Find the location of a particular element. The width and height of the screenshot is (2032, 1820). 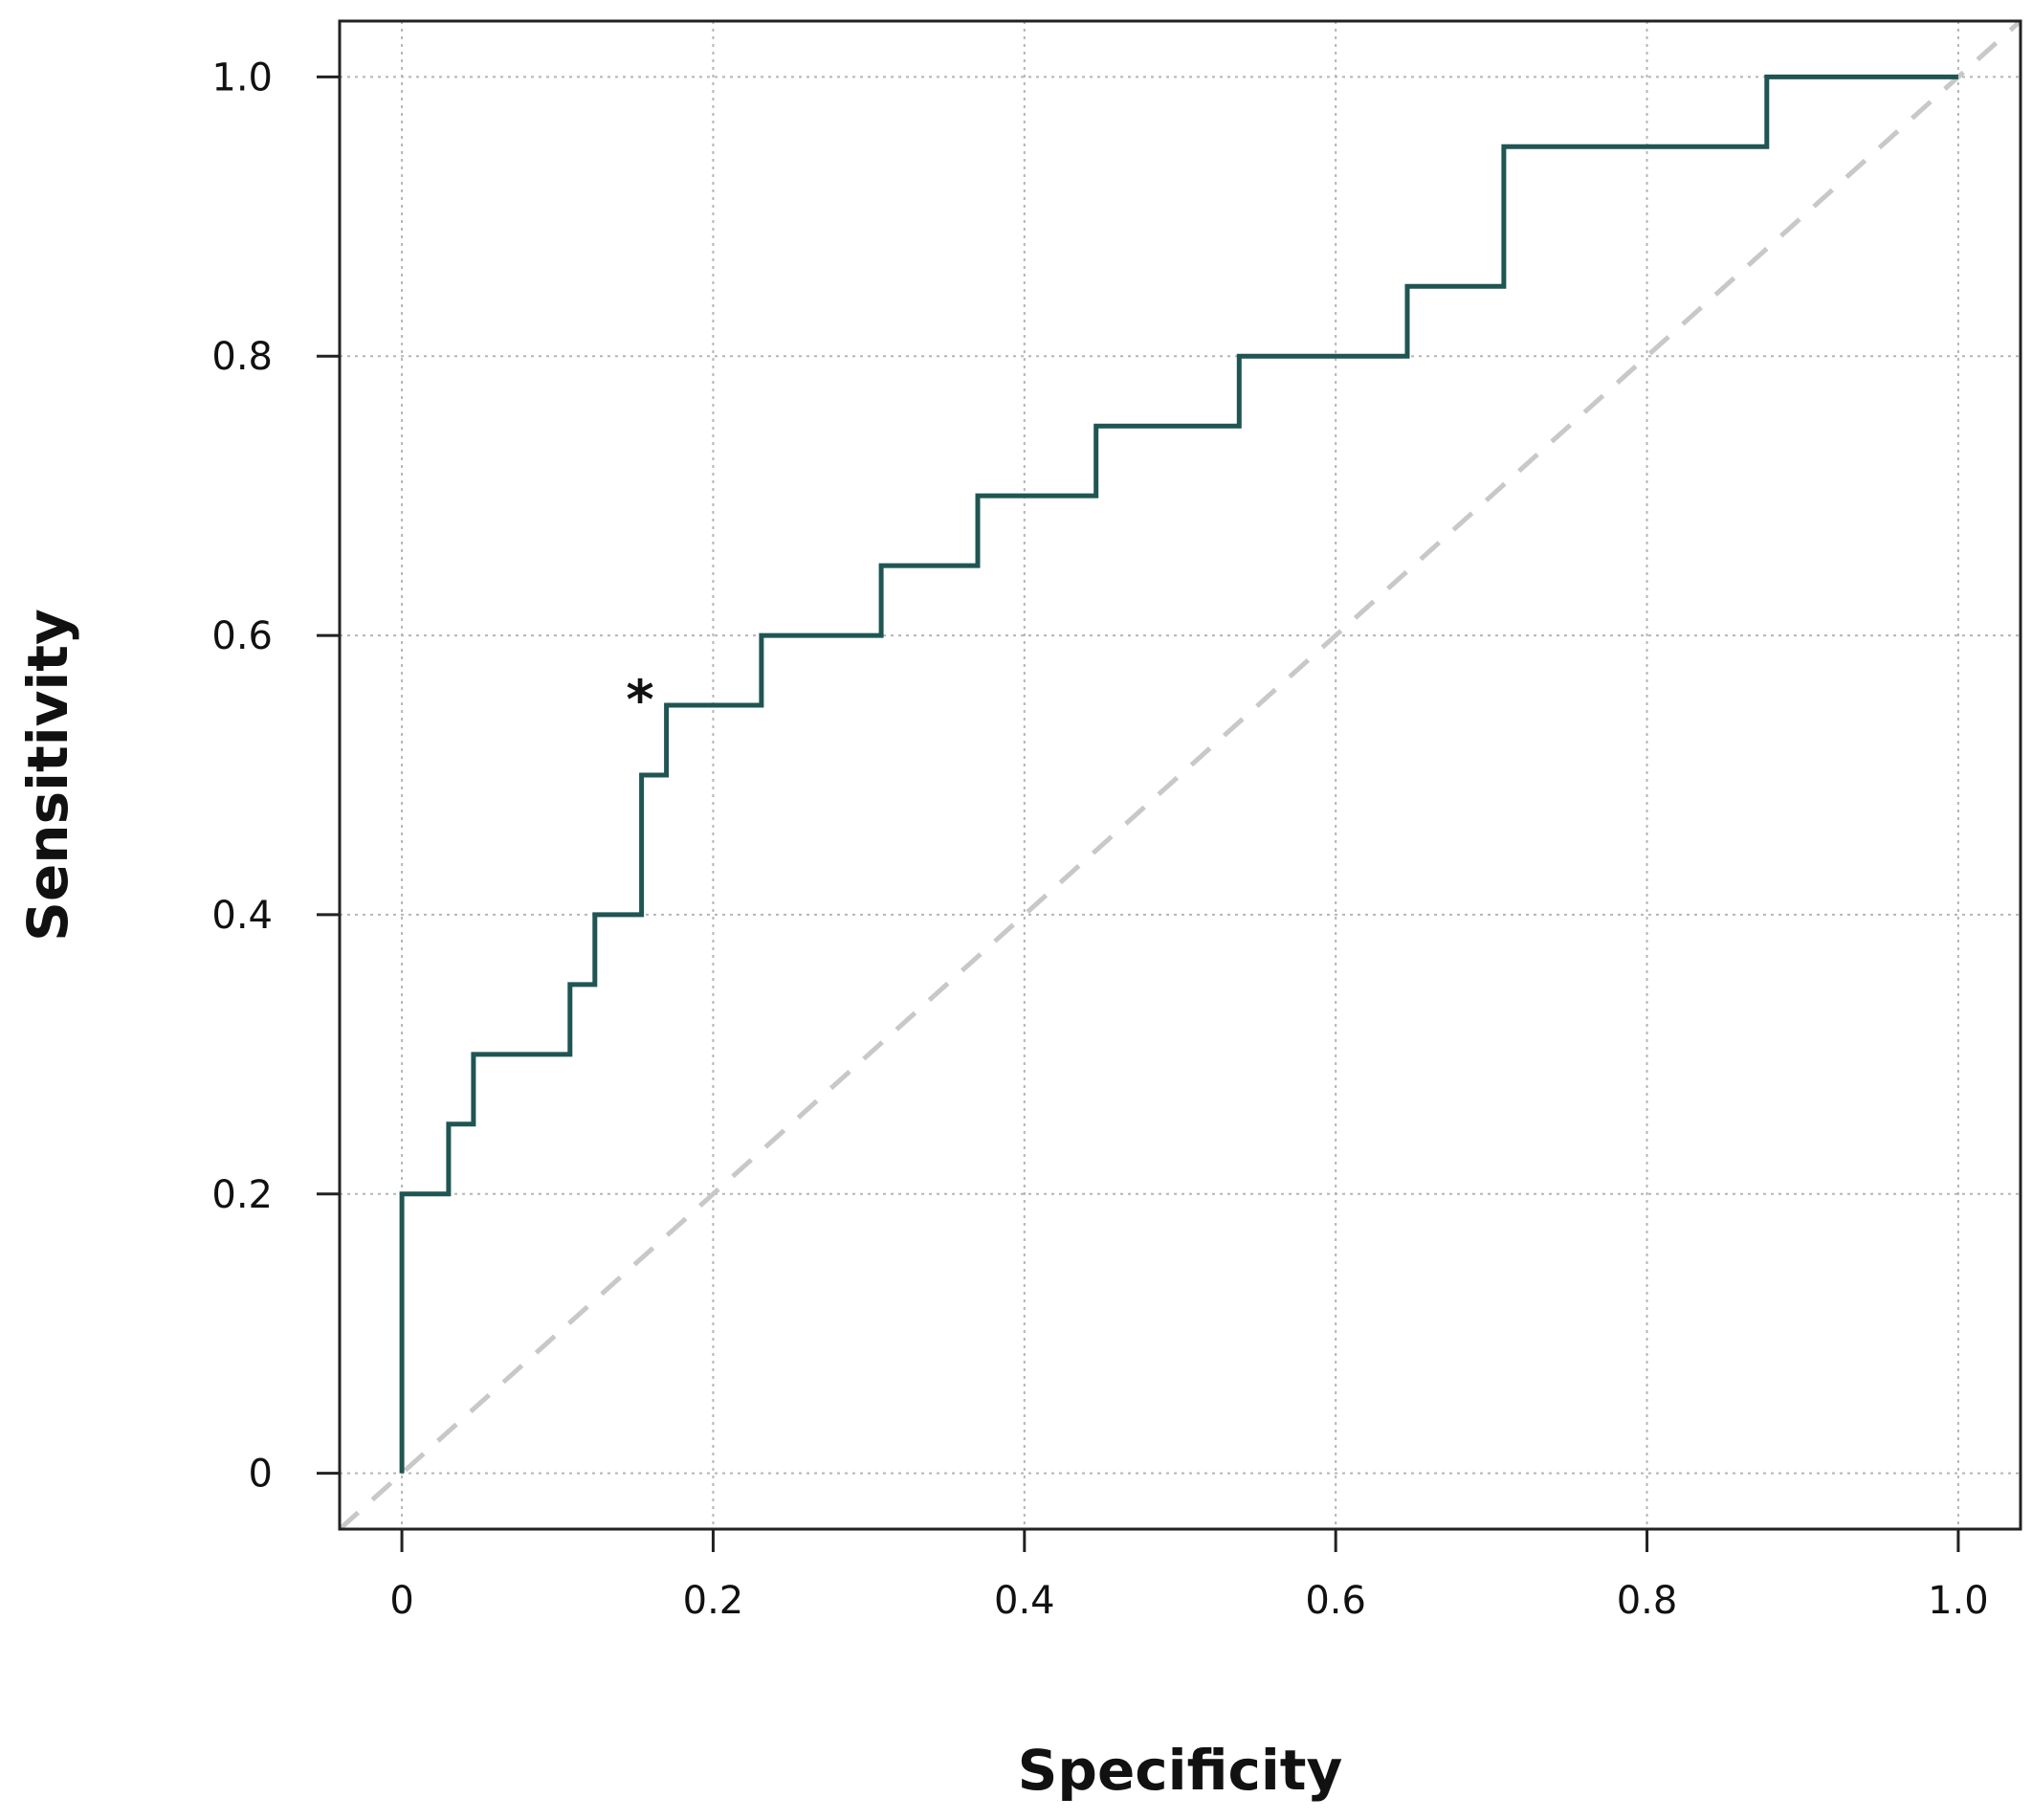

y-axis-ticks: 0 0.2 0.4 0.6 0.8 1.0 is located at coordinates (275, 776).